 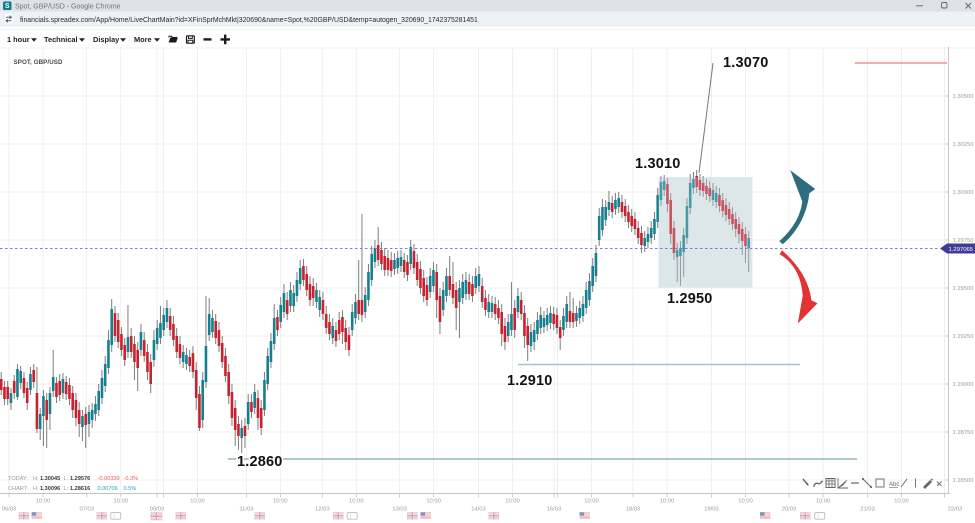 What do you see at coordinates (86, 510) in the screenshot?
I see `svg-text: 07/03` at bounding box center [86, 510].